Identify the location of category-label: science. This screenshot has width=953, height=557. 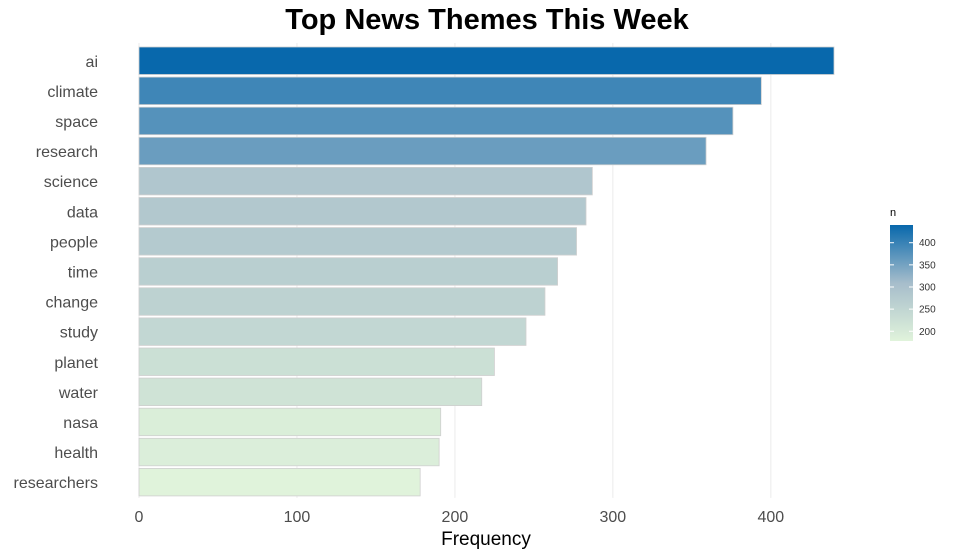
(71, 182).